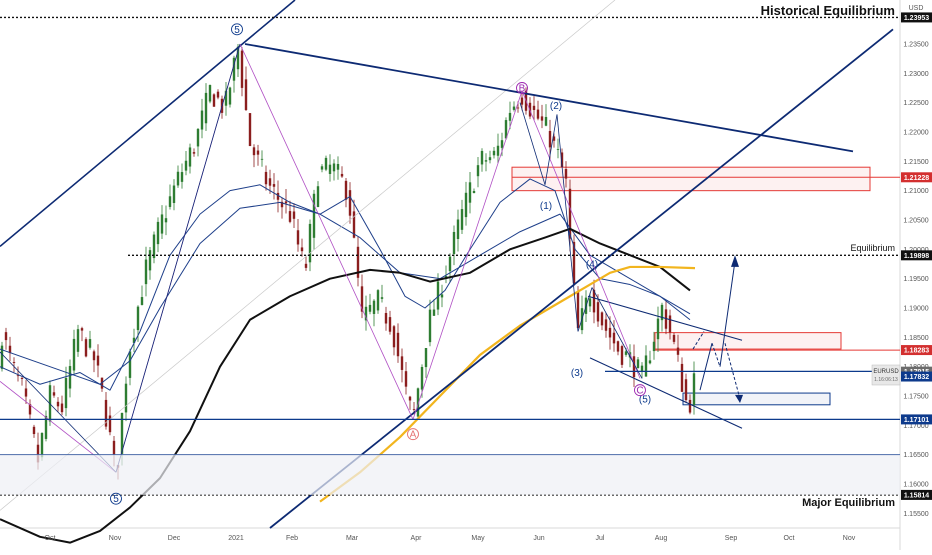 This screenshot has height=555, width=932. Describe the element at coordinates (178, 258) in the screenshot. I see `impulse-line-b` at that location.